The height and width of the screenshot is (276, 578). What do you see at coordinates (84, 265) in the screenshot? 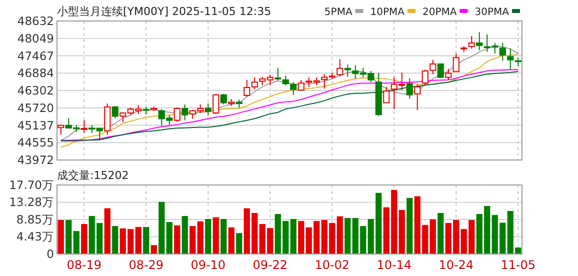
I see `x-tick-label: 08-19` at bounding box center [84, 265].